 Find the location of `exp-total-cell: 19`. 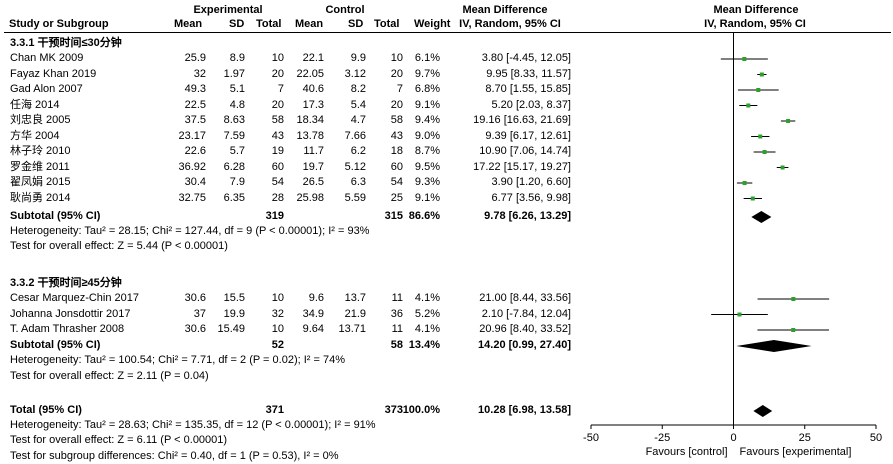

exp-total-cell: 19 is located at coordinates (277, 151).